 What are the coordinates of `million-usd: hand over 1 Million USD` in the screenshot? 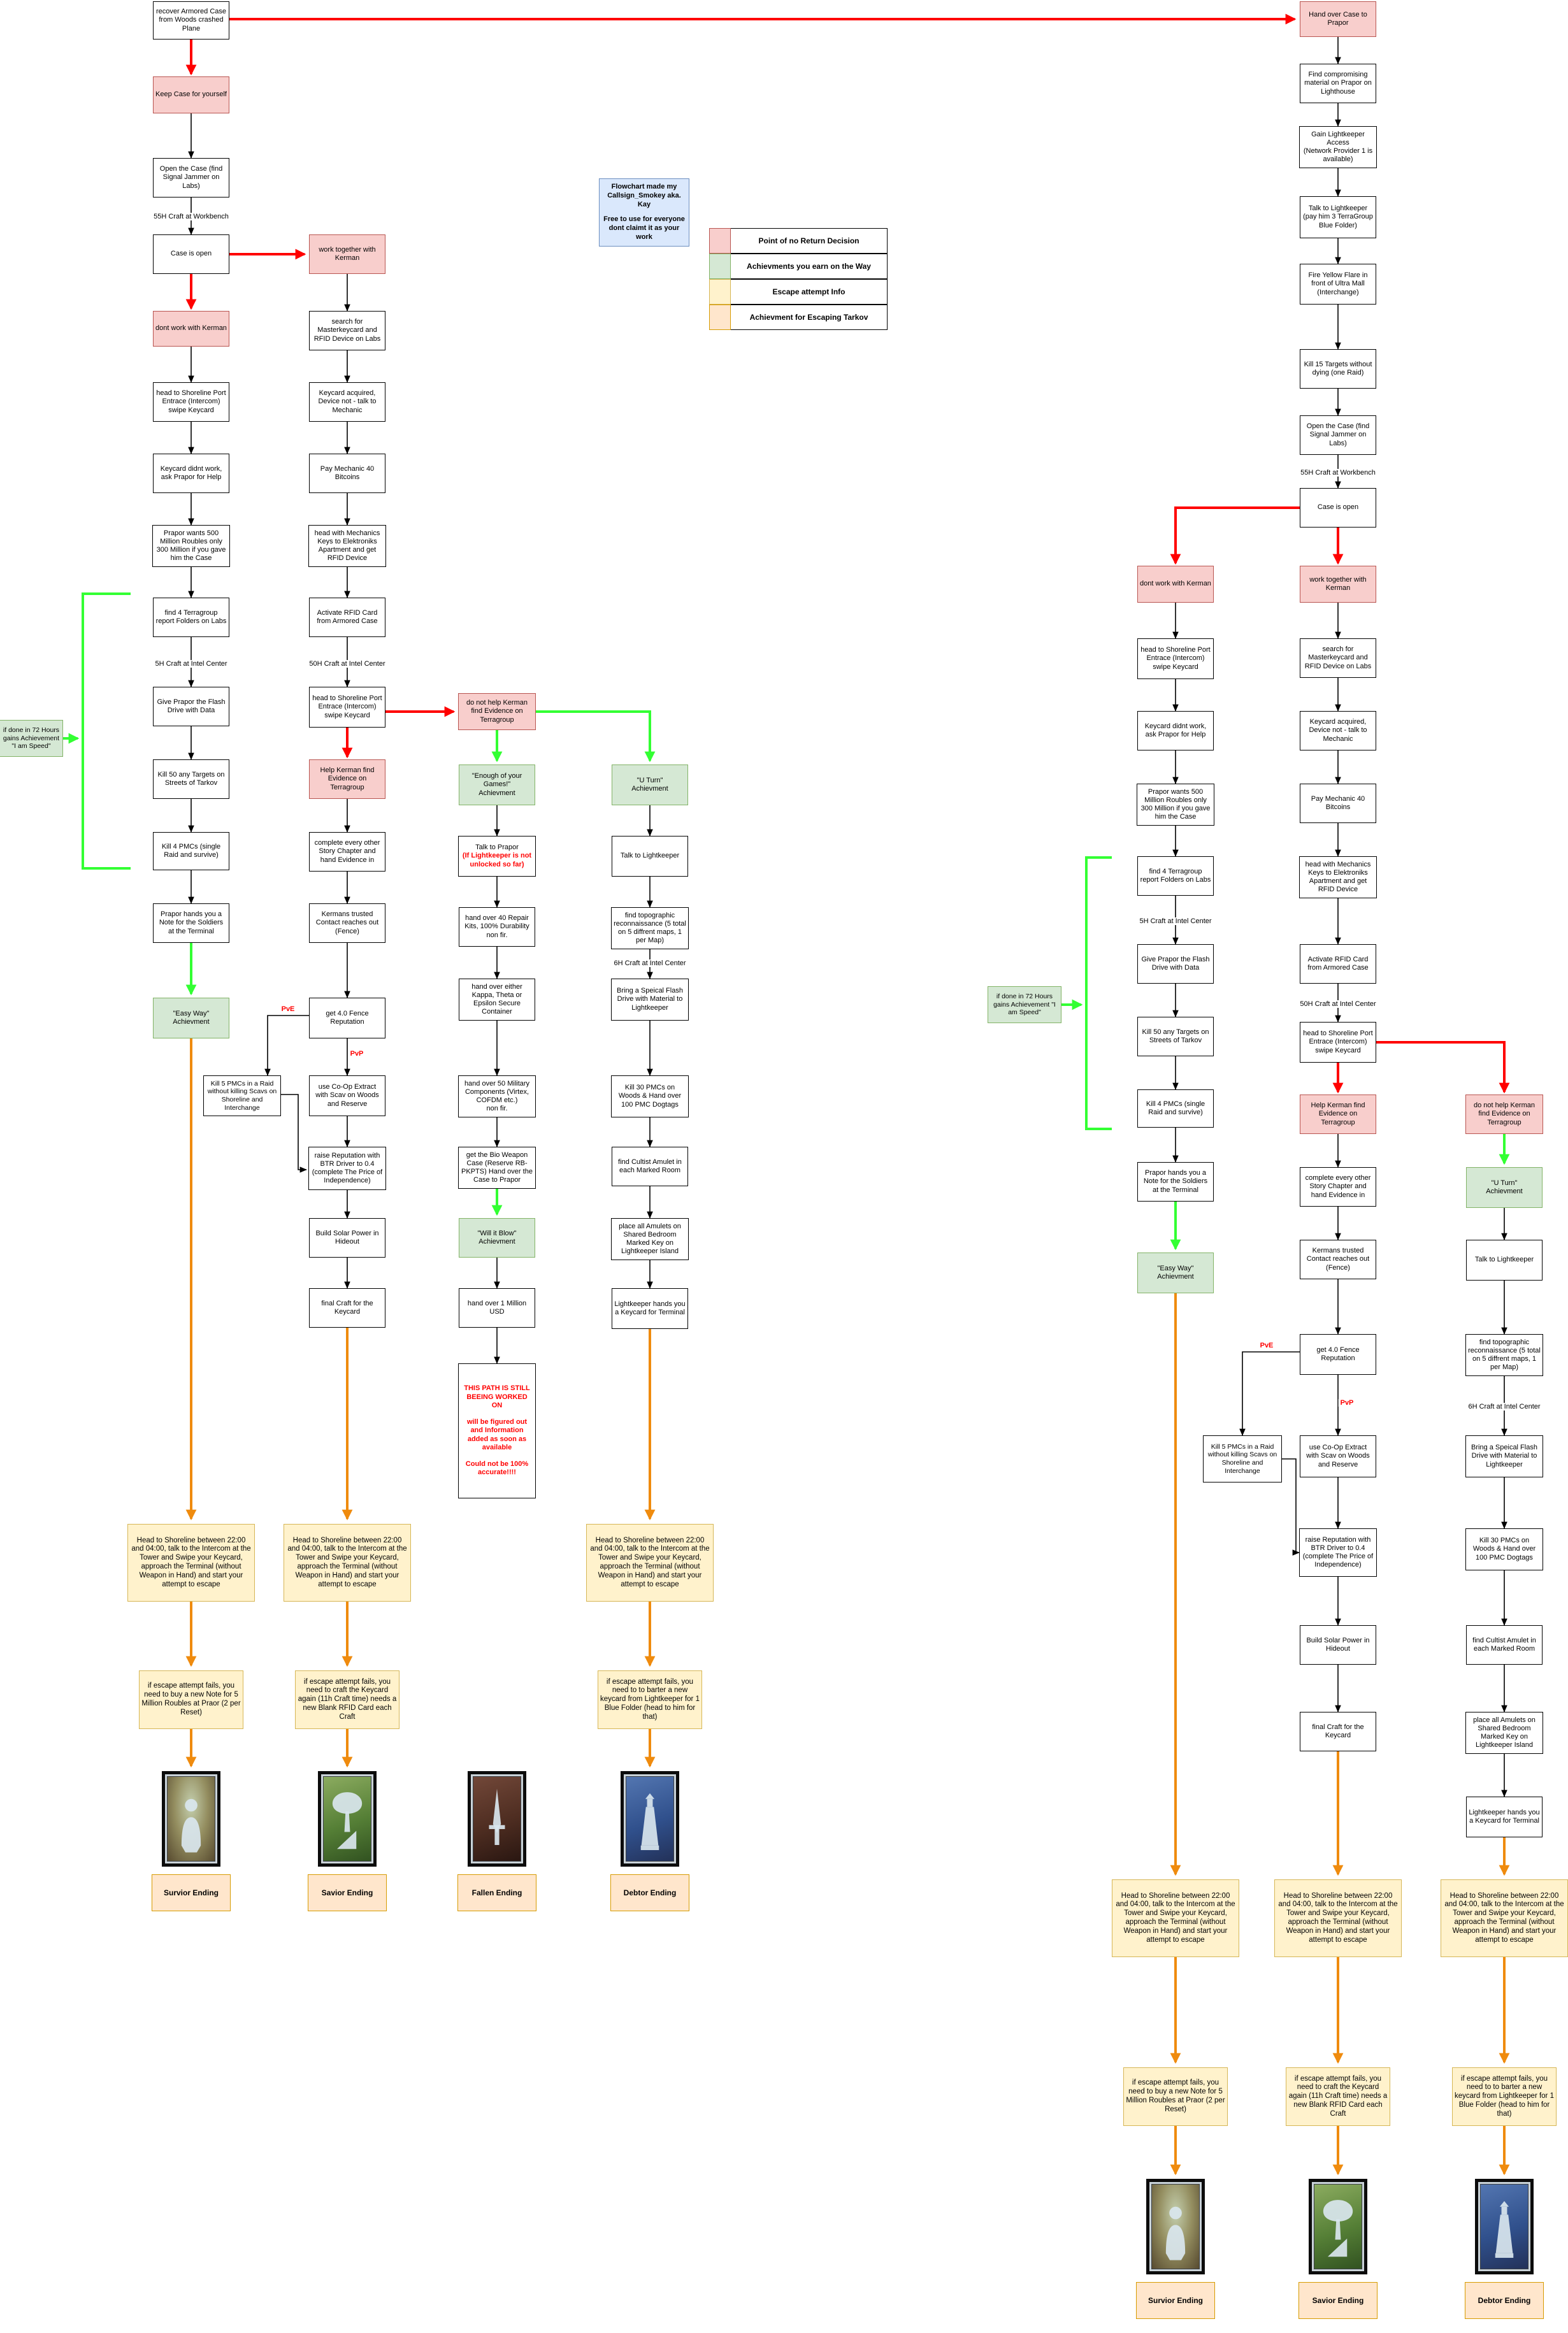 It's located at (497, 1308).